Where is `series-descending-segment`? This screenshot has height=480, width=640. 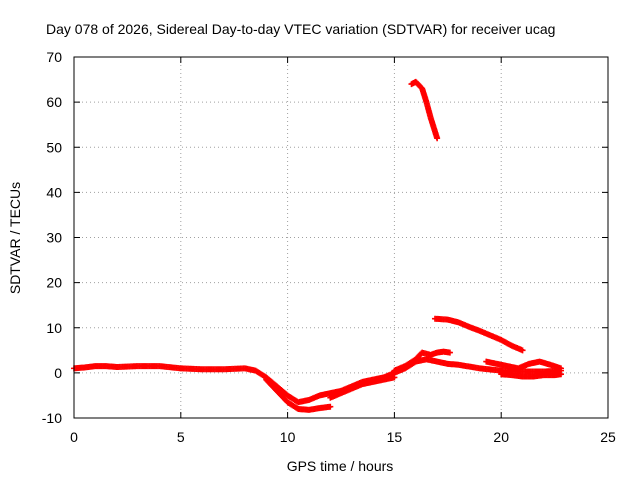
series-descending-segment is located at coordinates (478, 334).